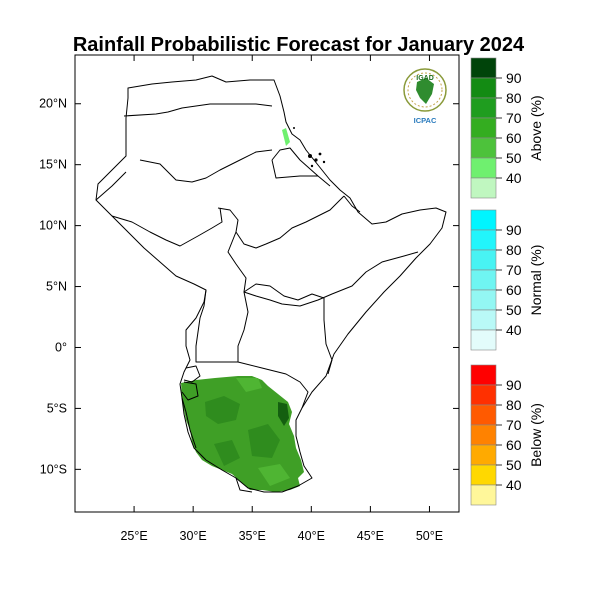  I want to click on y-tick-label: 15°N, so click(53, 165).